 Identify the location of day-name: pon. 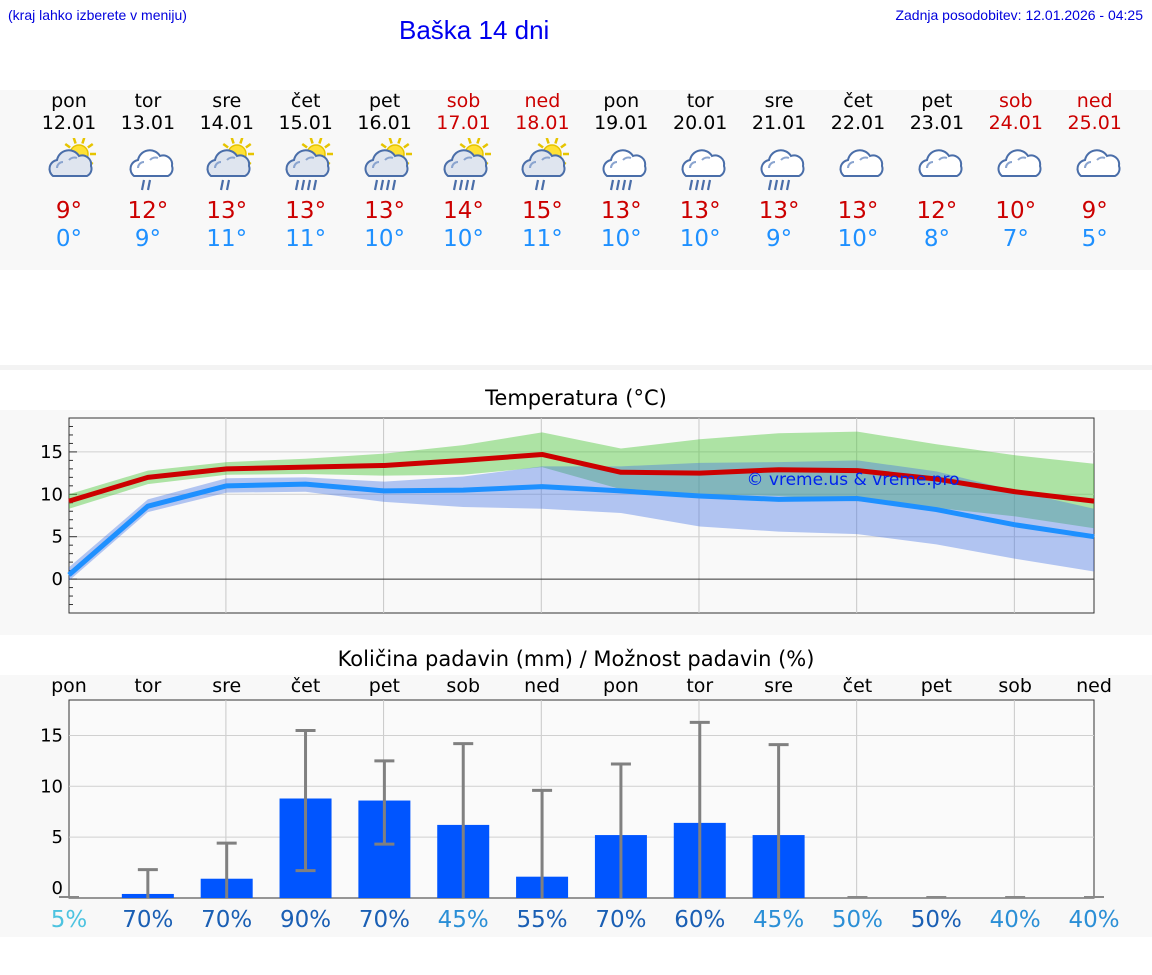
(621, 101).